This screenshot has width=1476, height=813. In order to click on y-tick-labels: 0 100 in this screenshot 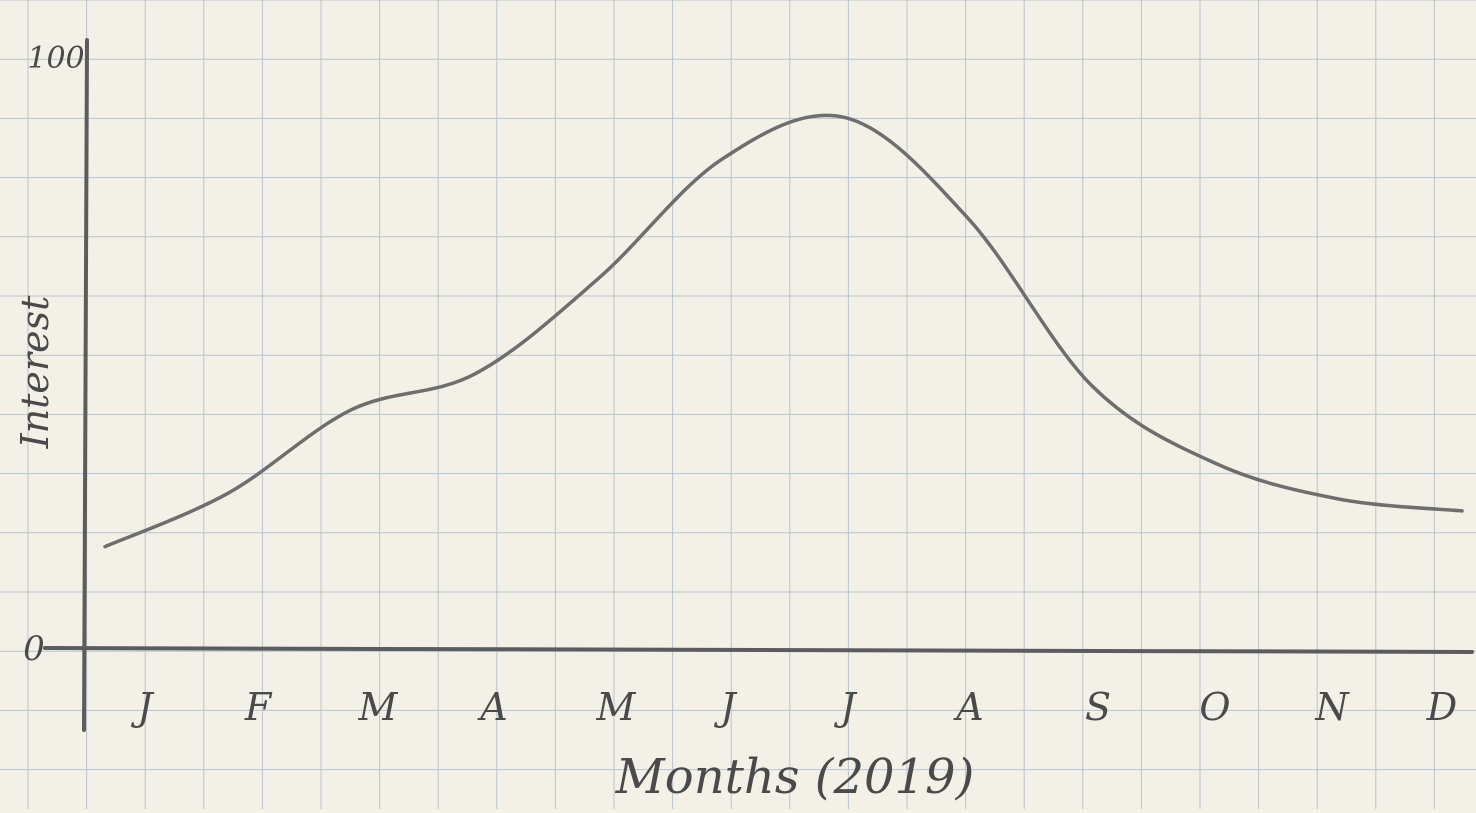, I will do `click(53, 355)`.